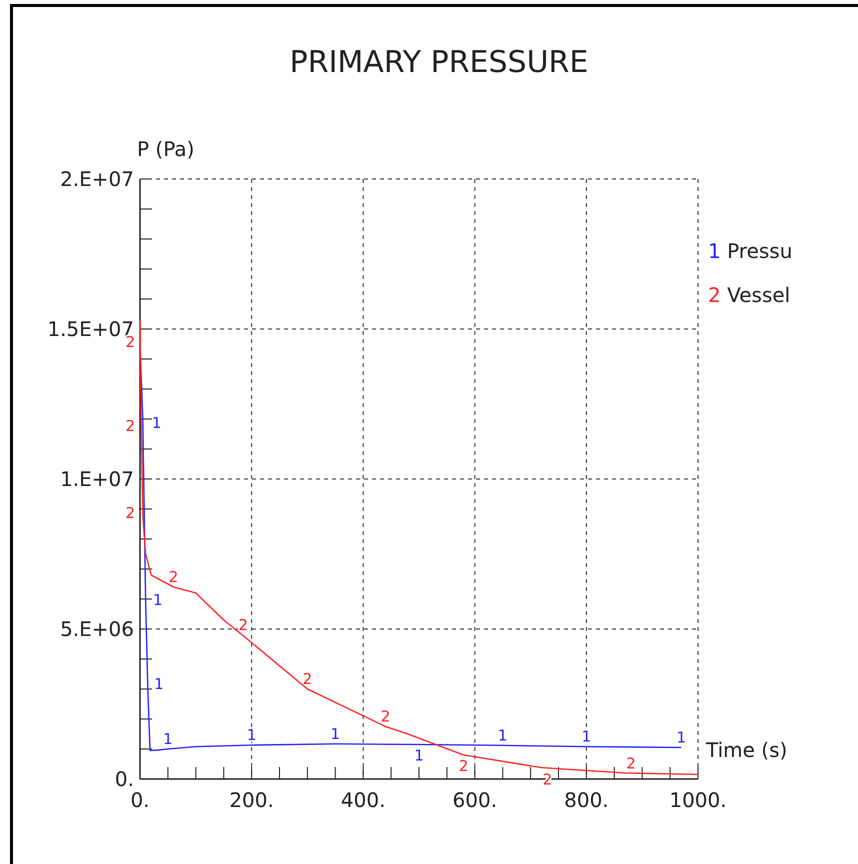 The height and width of the screenshot is (864, 858). I want to click on x-tick-label: 600., so click(475, 800).